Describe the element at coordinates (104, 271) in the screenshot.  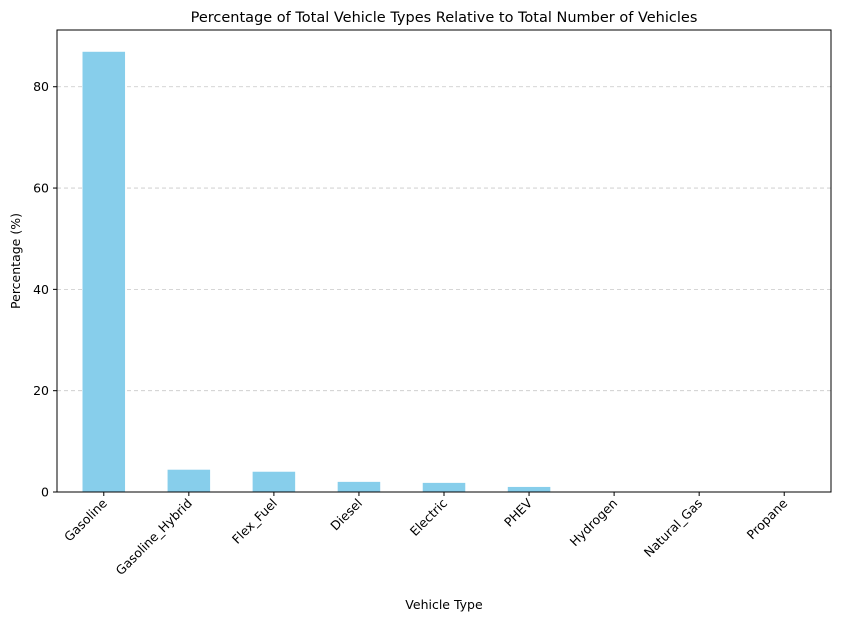
I see `bar-gasoline` at that location.